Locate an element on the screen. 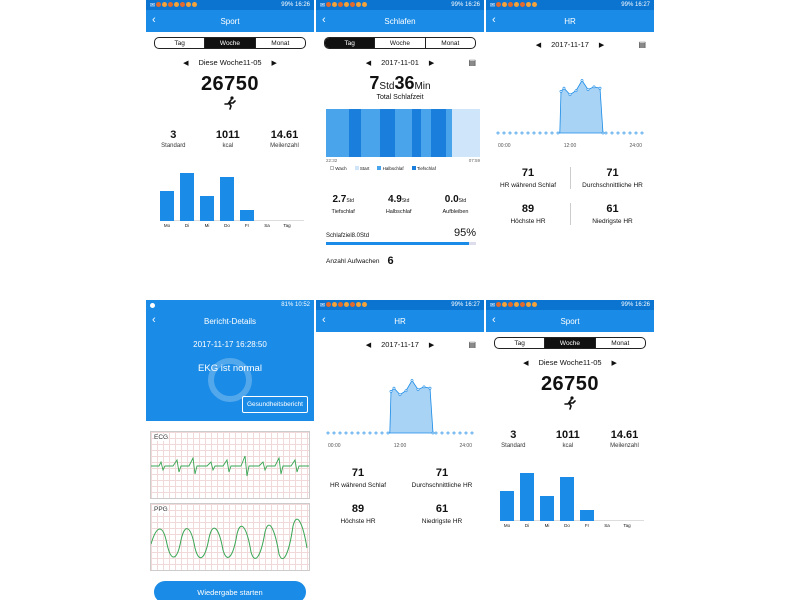 The height and width of the screenshot is (600, 800). light-sleep-label: Halbschlaf is located at coordinates (398, 212).